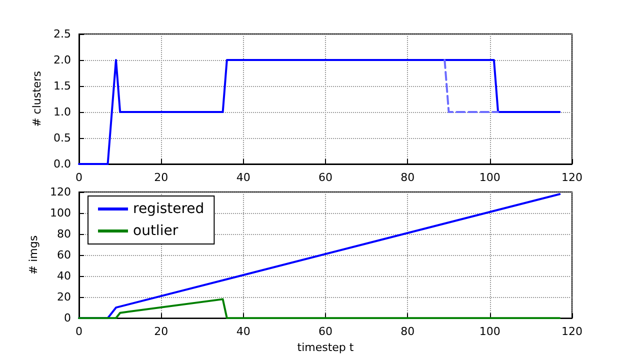 This screenshot has width=638, height=358. What do you see at coordinates (325, 347) in the screenshot?
I see `x-axis-title: timestep t` at bounding box center [325, 347].